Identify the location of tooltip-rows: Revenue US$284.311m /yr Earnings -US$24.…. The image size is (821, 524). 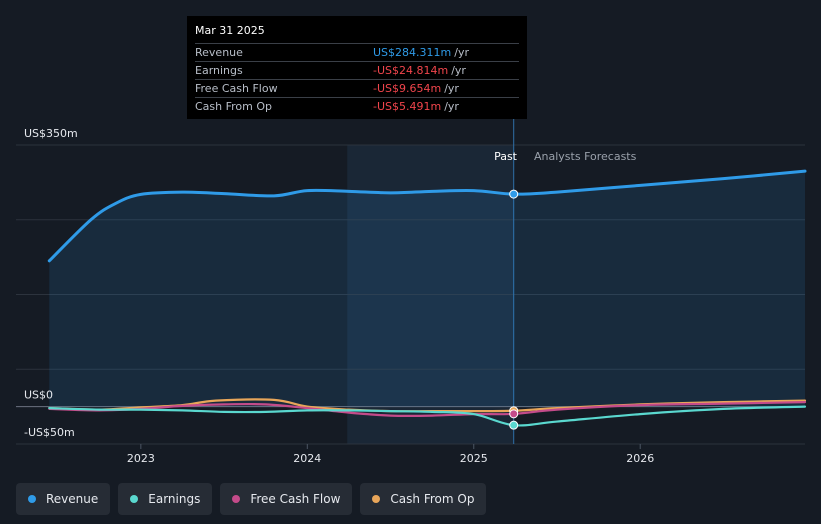
(357, 79).